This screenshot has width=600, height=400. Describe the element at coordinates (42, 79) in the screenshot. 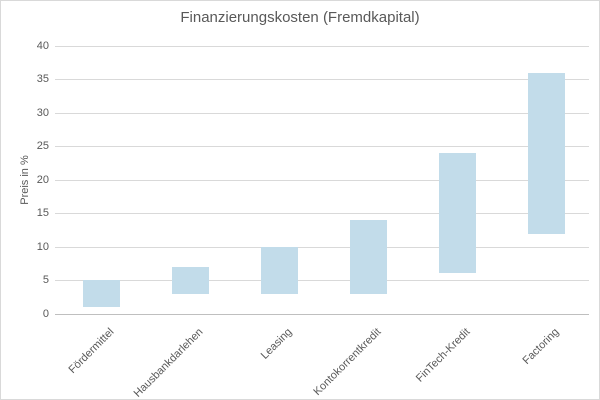

I see `y-tick-label: 35` at that location.